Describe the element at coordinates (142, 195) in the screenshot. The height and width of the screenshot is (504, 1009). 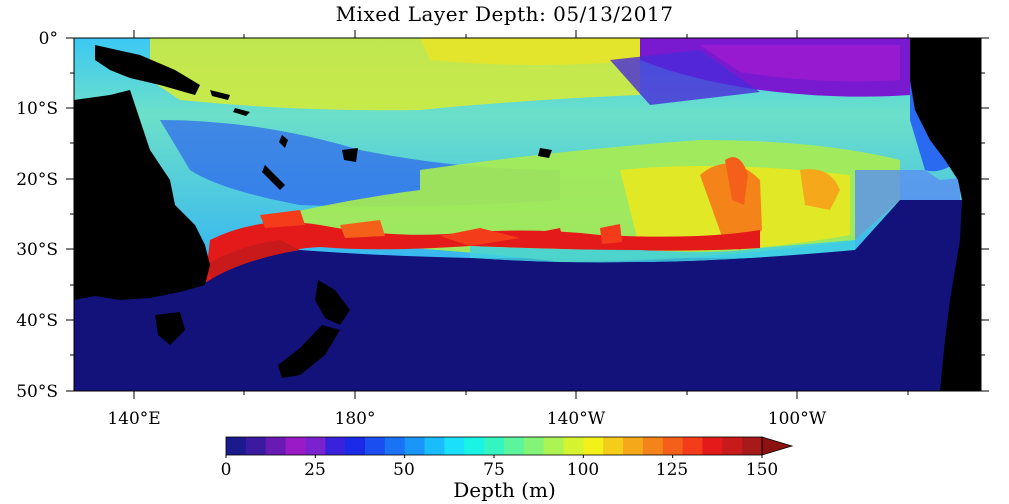
I see `australia-landmass` at that location.